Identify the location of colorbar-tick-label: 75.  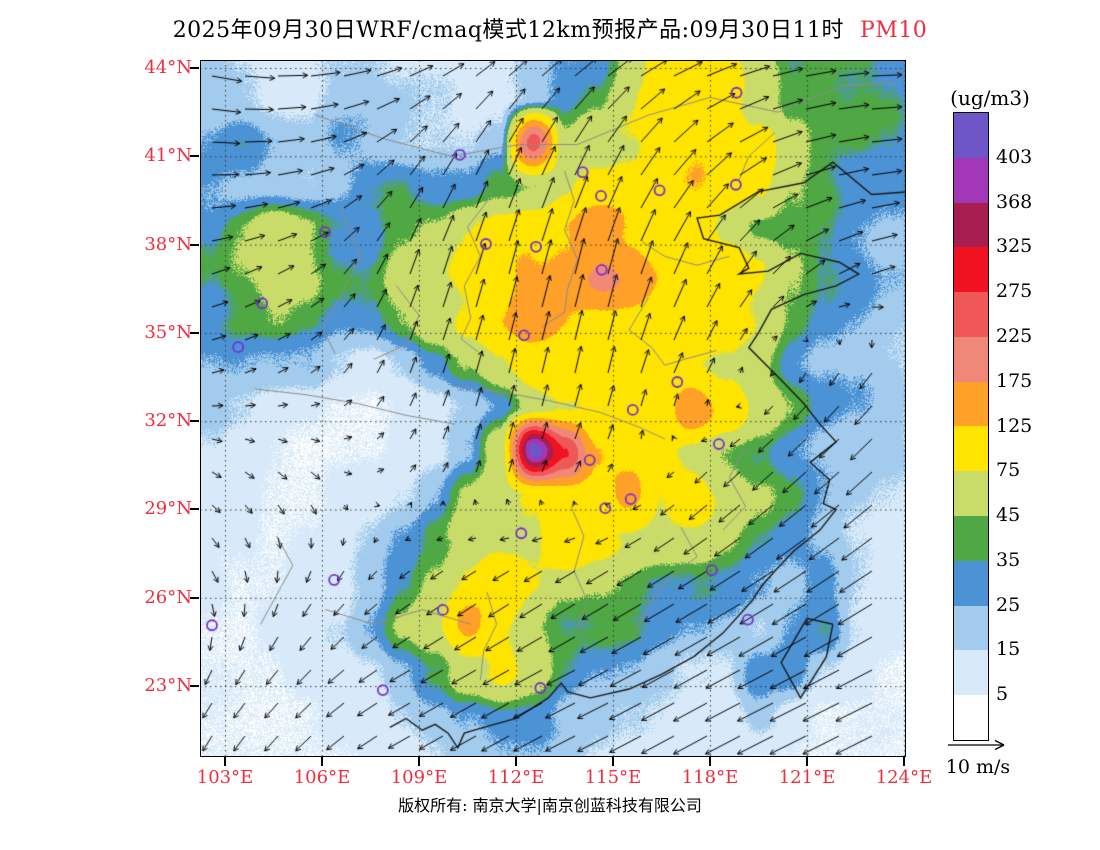
(1008, 470).